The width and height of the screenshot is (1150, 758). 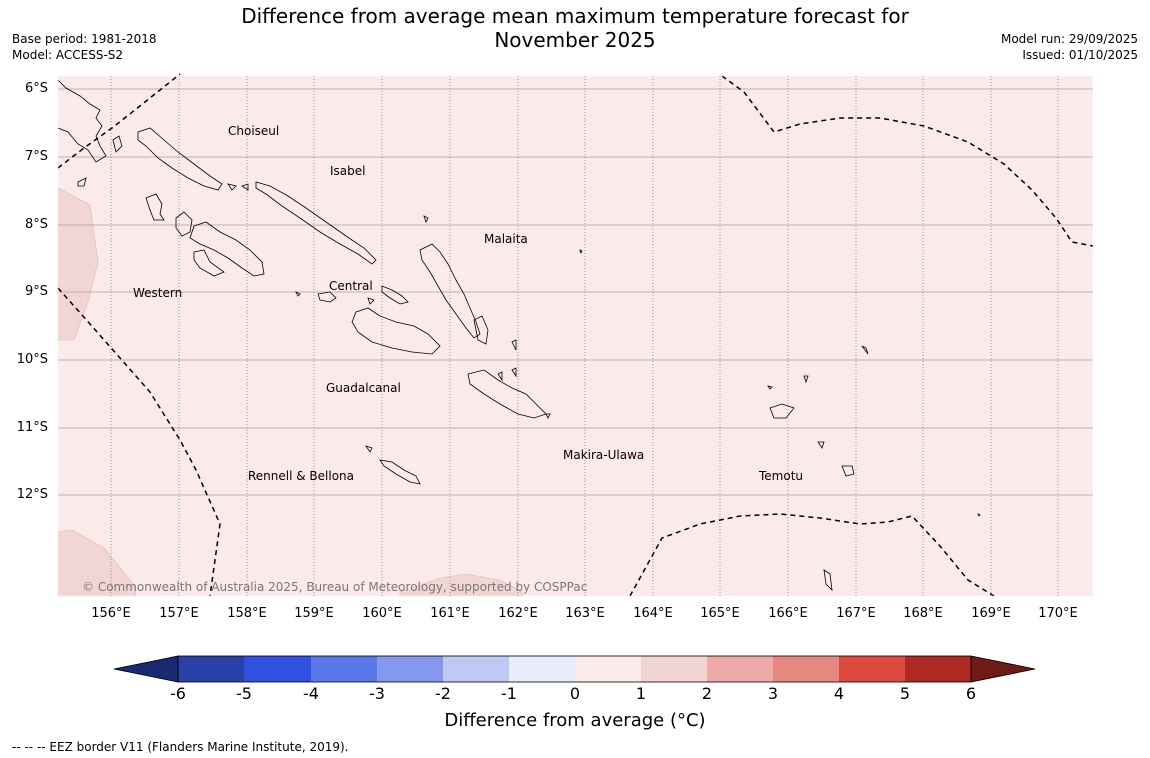 I want to click on eez-border-northwest, so click(x=119, y=121).